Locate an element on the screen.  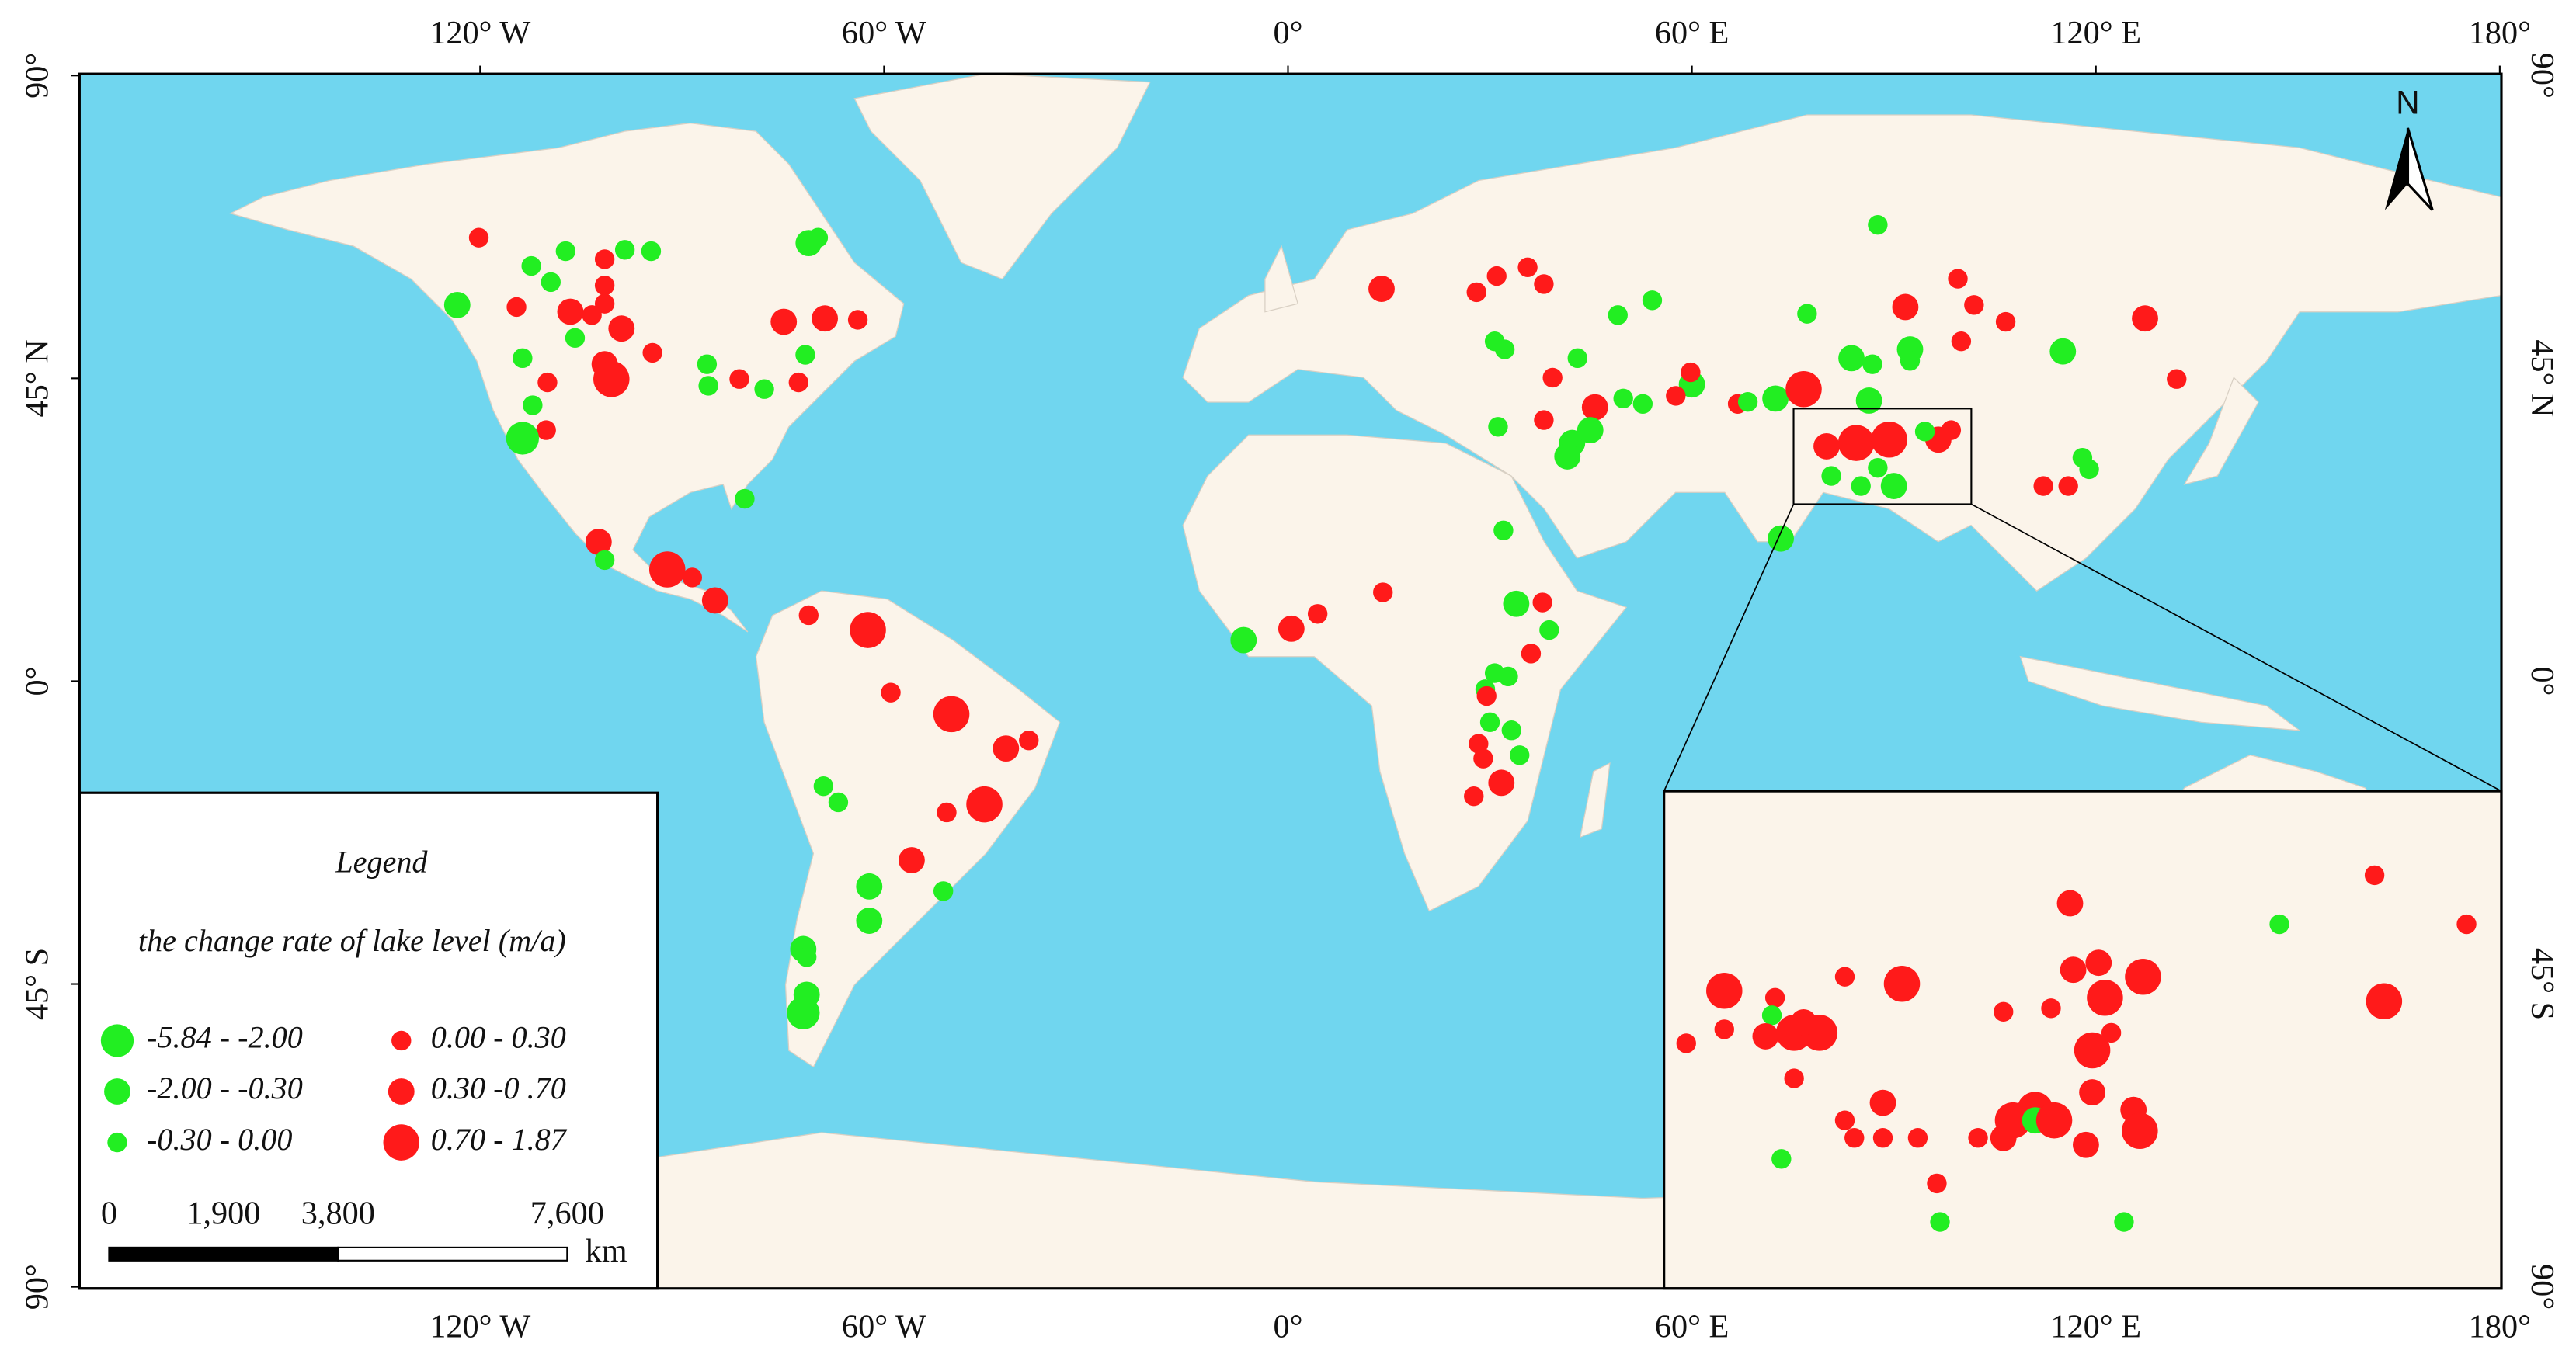
scale-label: 1,900 is located at coordinates (223, 1213).